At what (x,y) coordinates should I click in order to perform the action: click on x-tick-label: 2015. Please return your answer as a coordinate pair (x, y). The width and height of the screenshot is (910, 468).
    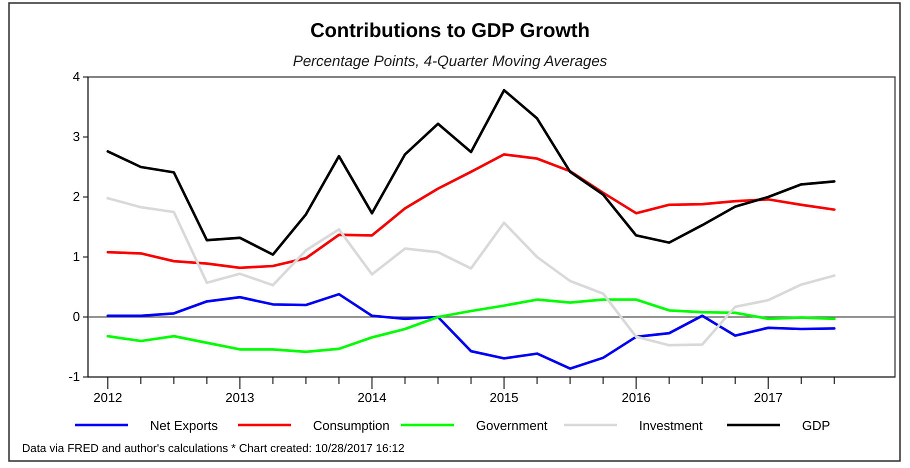
    Looking at the image, I should click on (504, 398).